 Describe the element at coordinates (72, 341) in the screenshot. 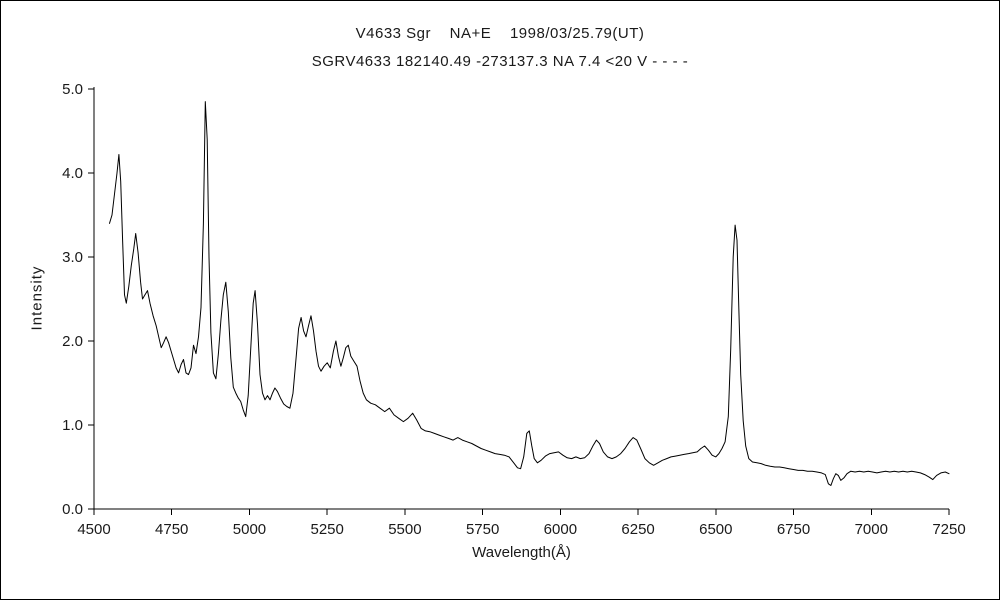

I see `y-tick-label: 2.0` at that location.